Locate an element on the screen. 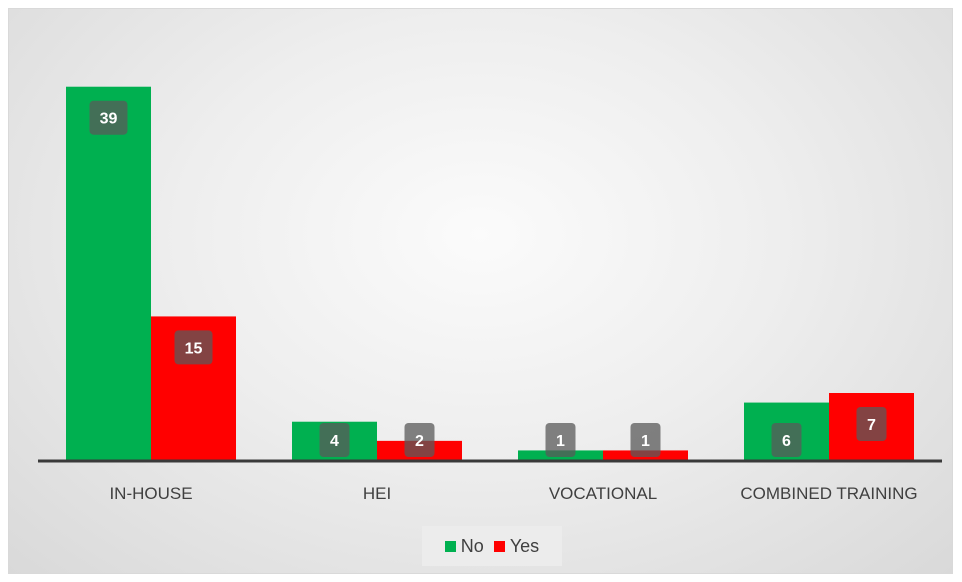 The image size is (962, 582). data-label-no-vocational: 1 is located at coordinates (560, 440).